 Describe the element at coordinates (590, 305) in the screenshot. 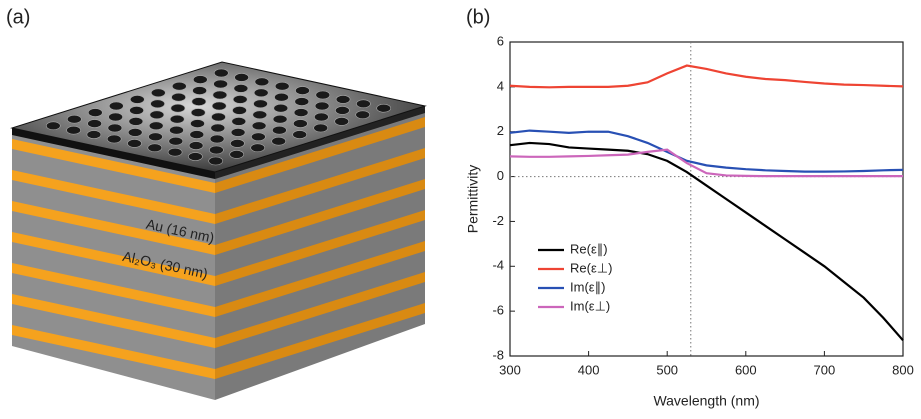

I see `legend-label: Im(ε⊥)` at that location.